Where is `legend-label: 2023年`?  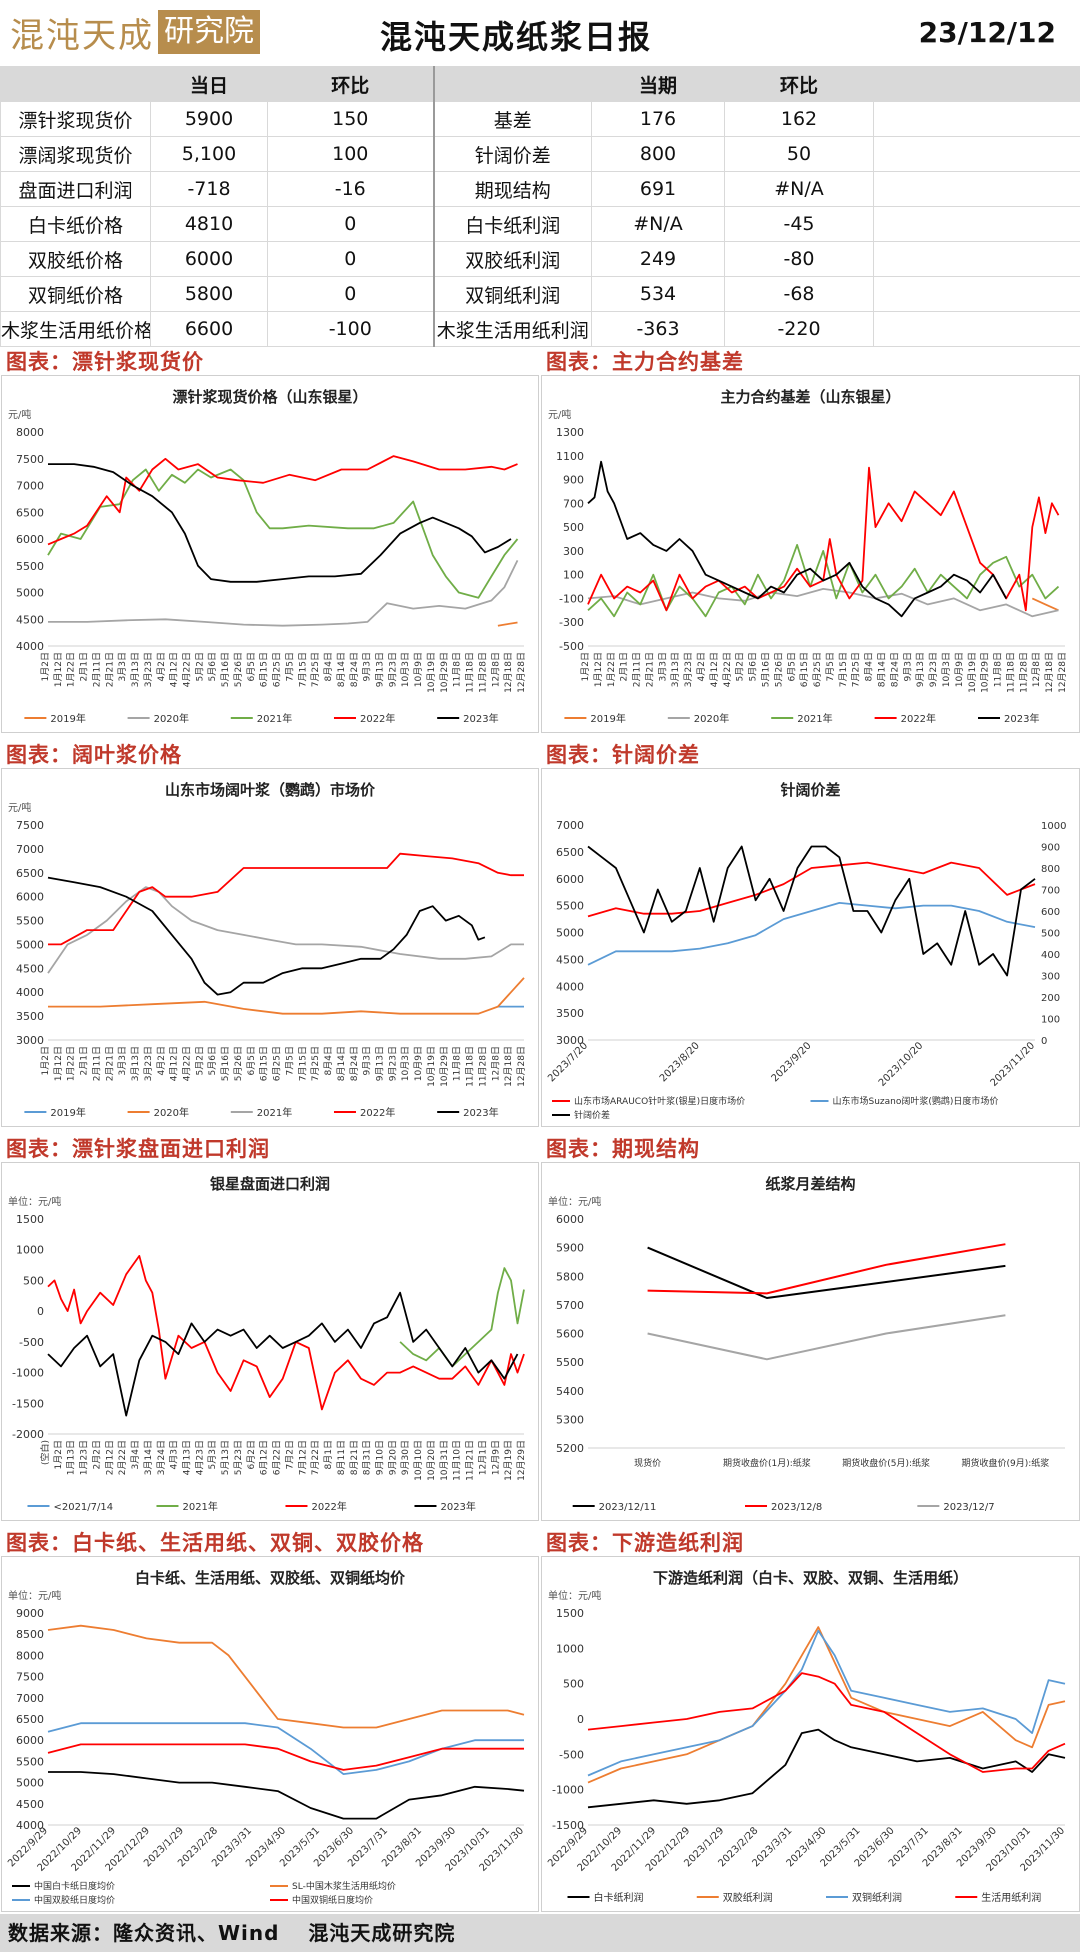 legend-label: 2023年 is located at coordinates (1021, 718).